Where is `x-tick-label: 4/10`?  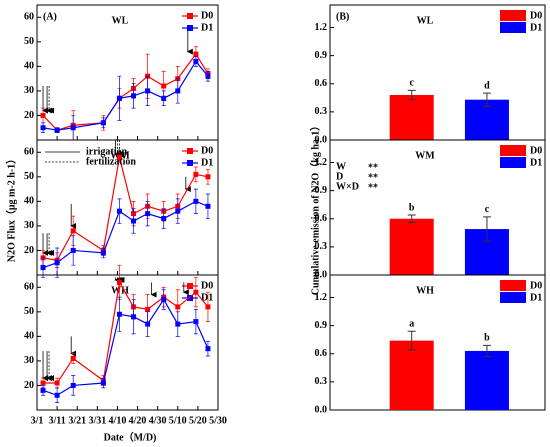 x-tick-label: 4/10 is located at coordinates (118, 420).